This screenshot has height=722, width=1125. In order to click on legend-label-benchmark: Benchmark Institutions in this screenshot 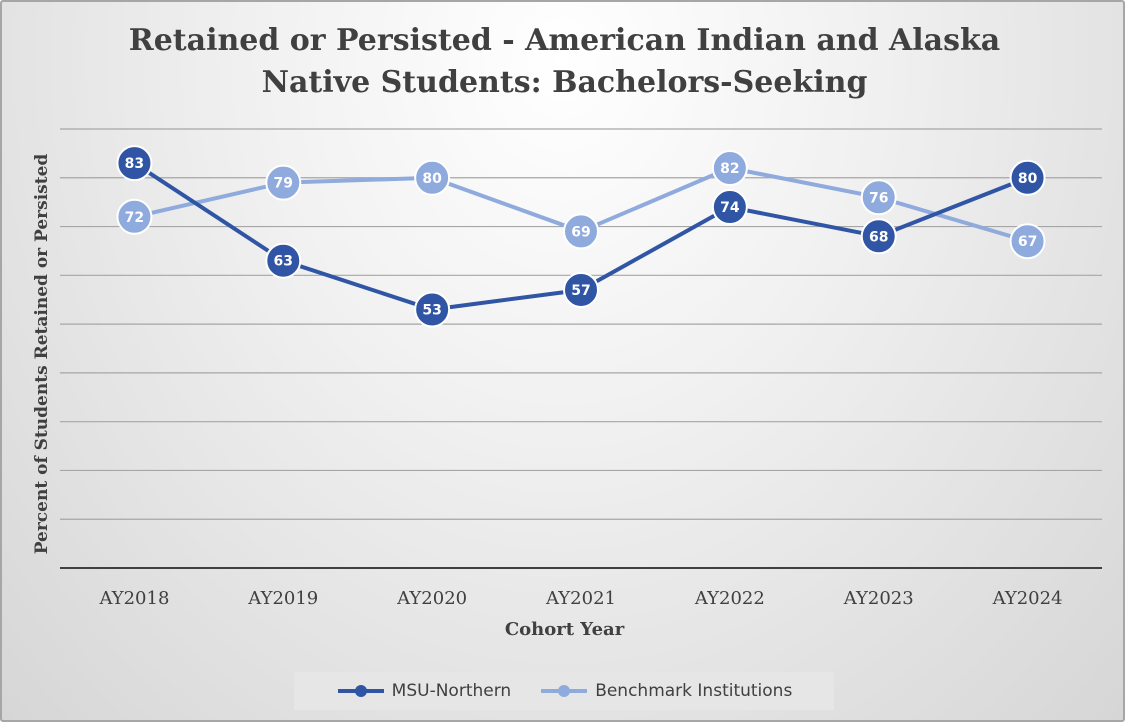, I will do `click(694, 691)`.